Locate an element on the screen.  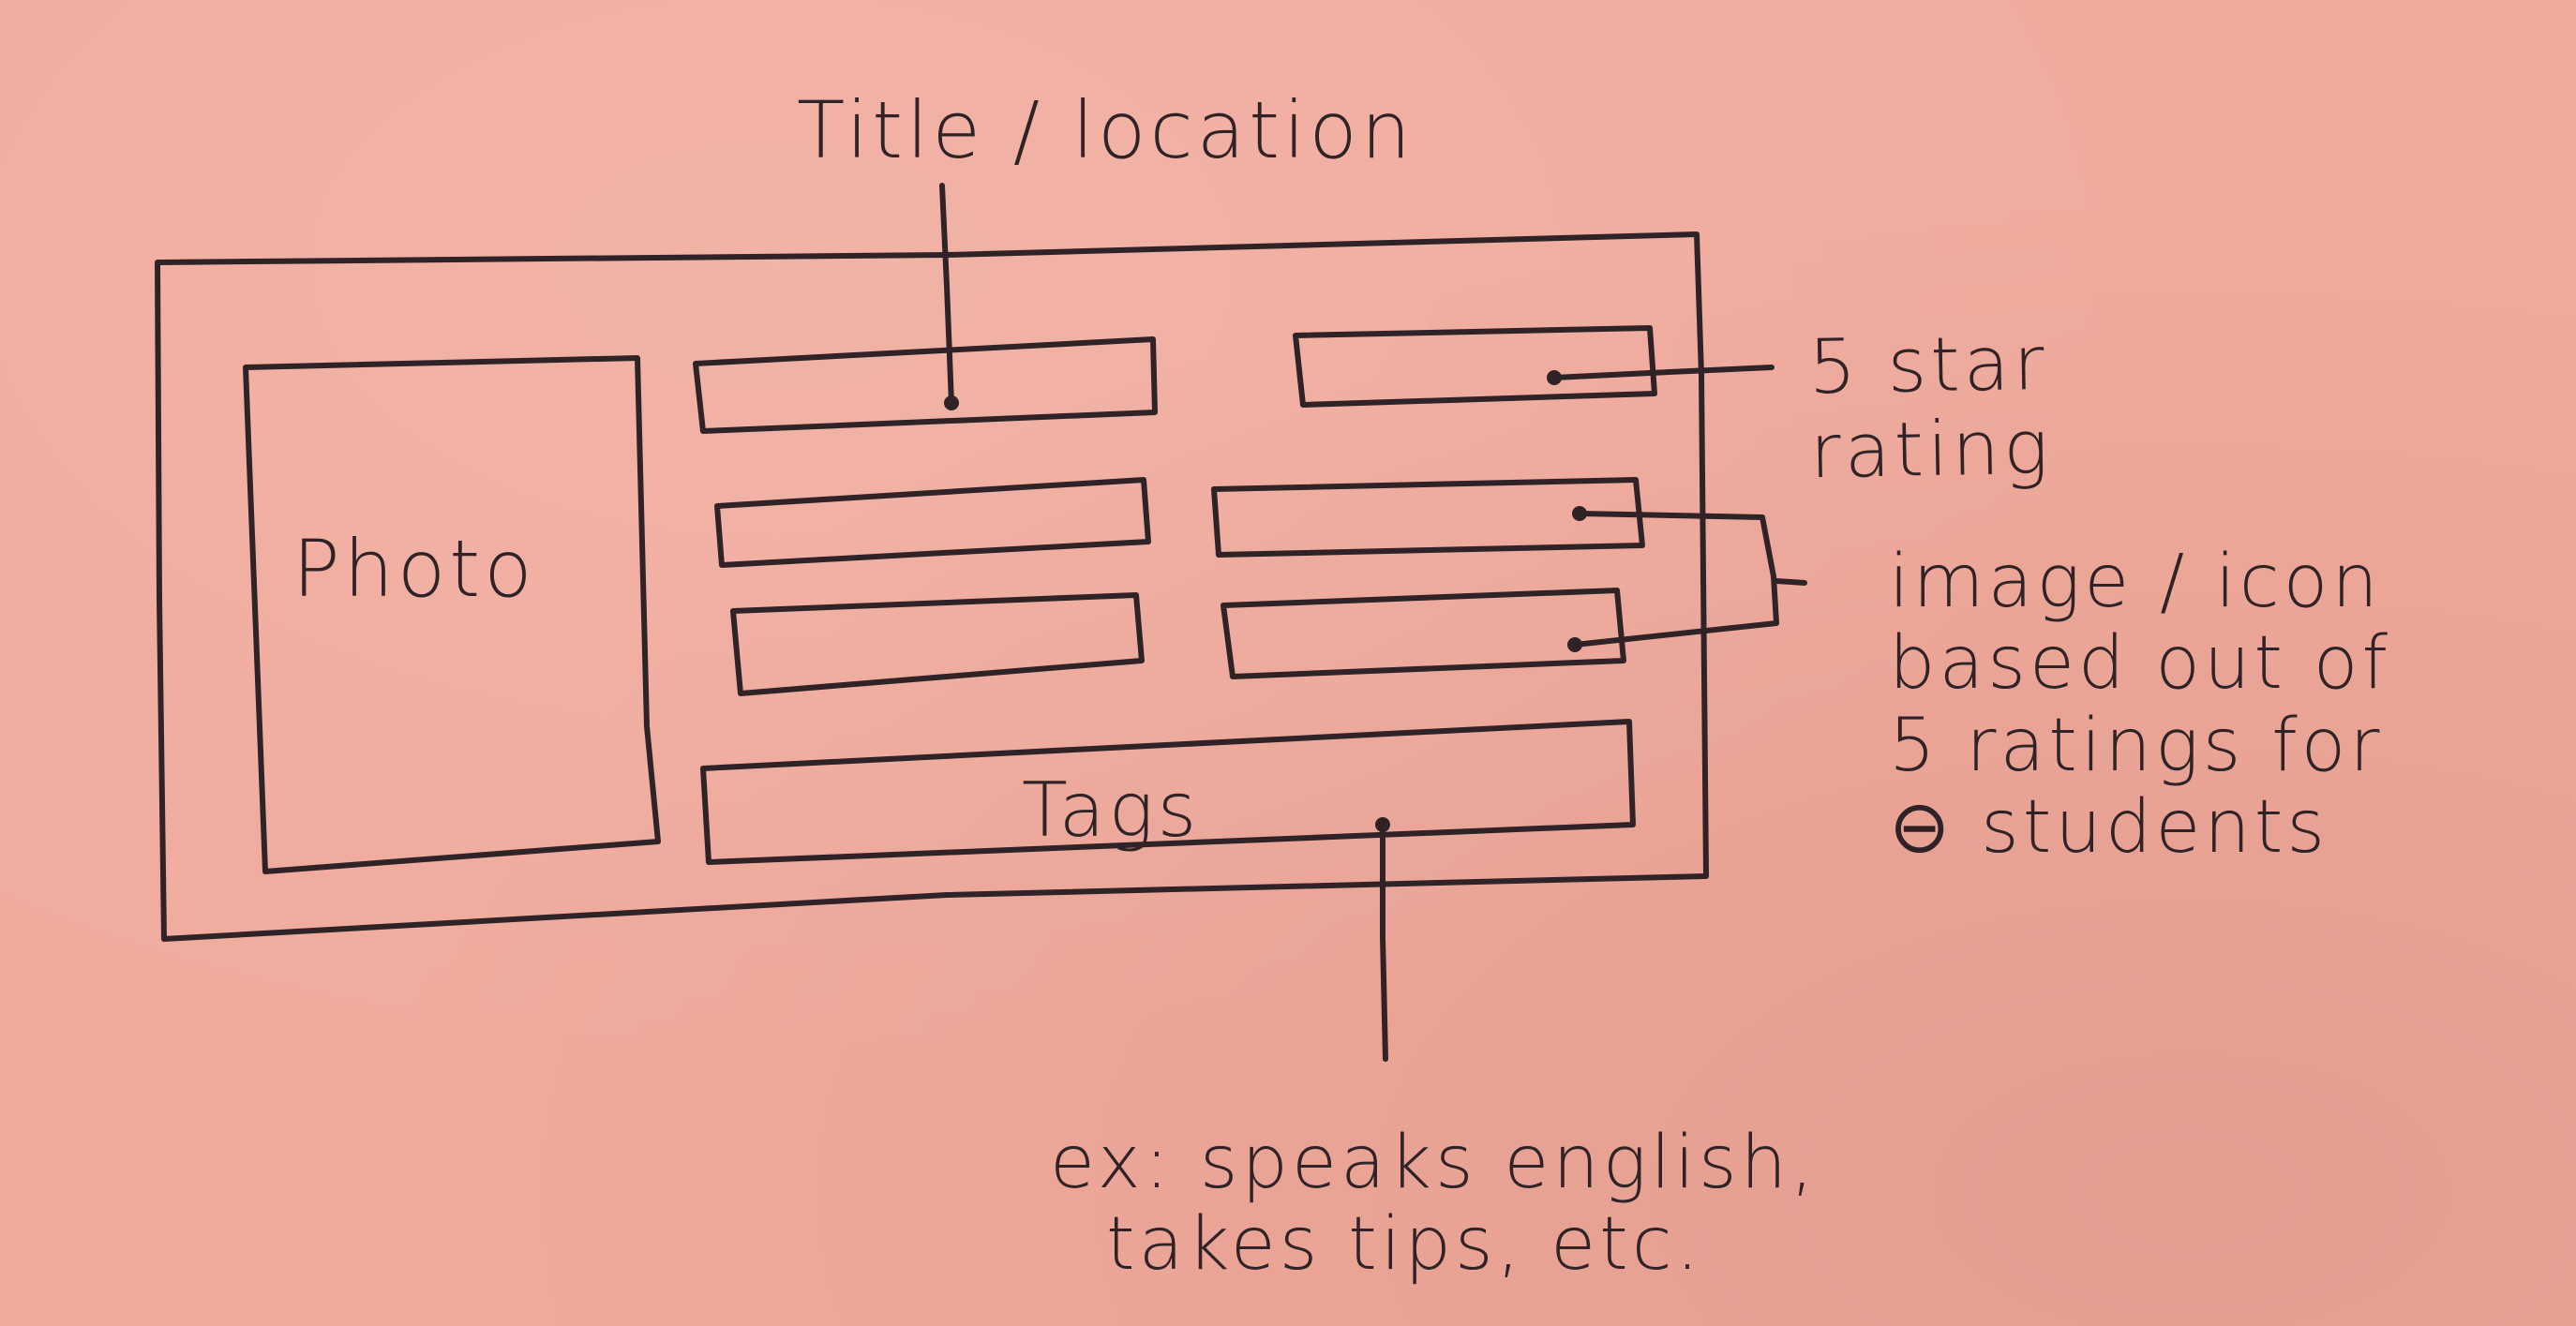
five-star-rating-line-2: rating is located at coordinates (1931, 449).